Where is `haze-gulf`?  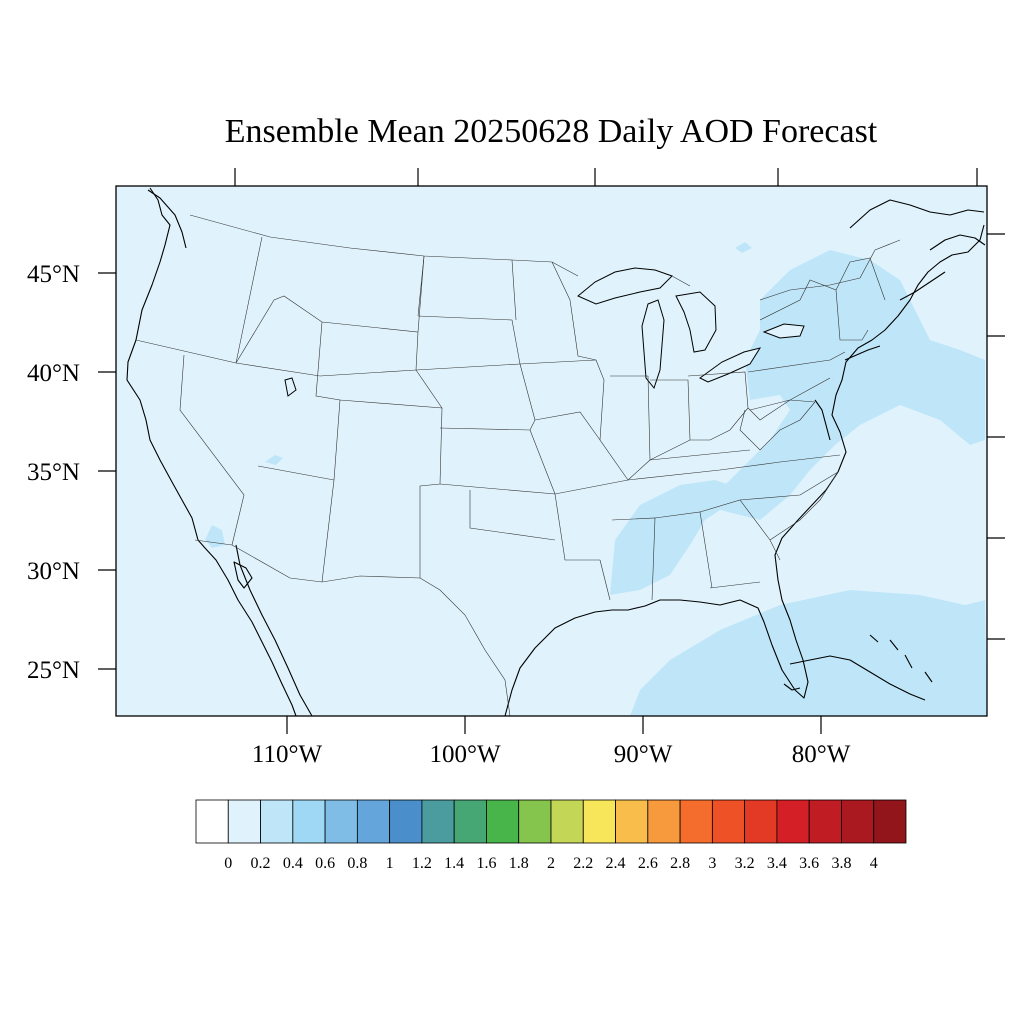 haze-gulf is located at coordinates (808, 653).